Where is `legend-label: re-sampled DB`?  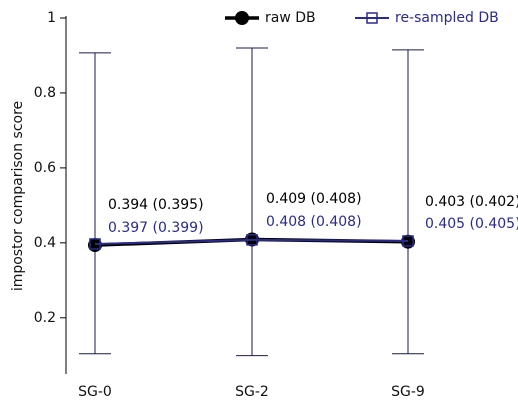 legend-label: re-sampled DB is located at coordinates (447, 18).